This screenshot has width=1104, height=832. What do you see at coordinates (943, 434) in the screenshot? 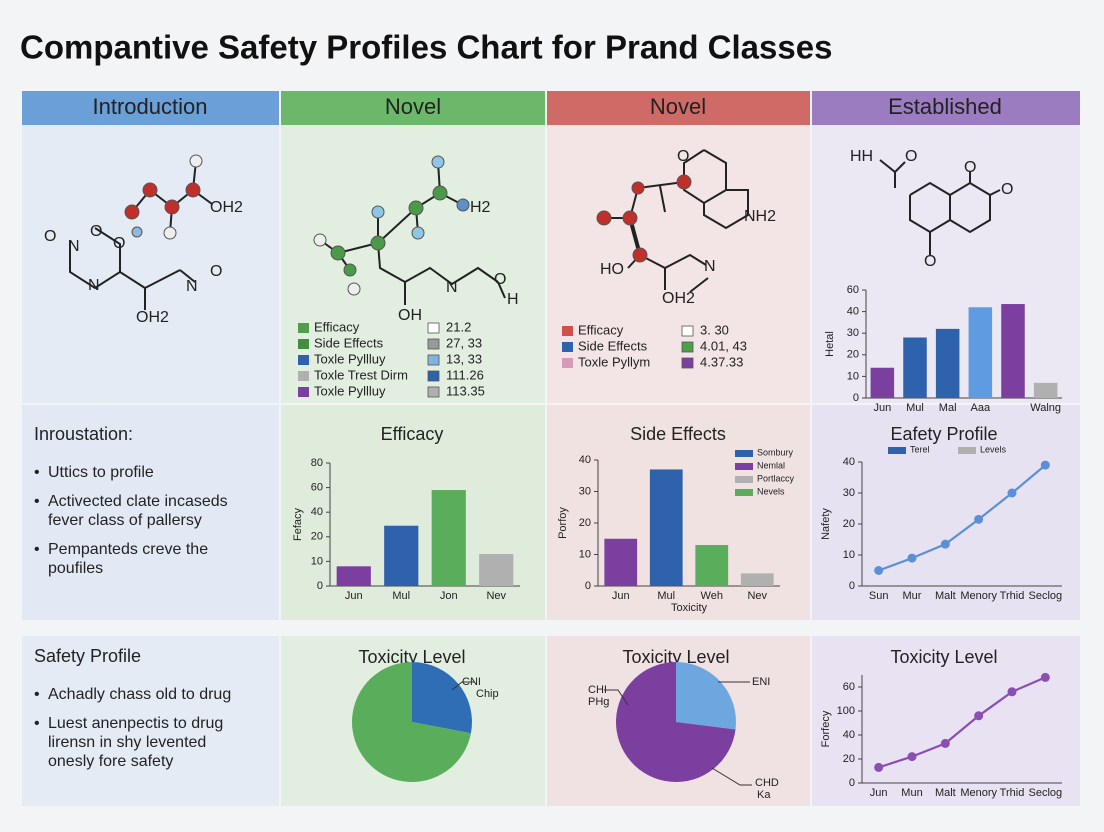
I see `chart-title: Eafety Profile` at bounding box center [943, 434].